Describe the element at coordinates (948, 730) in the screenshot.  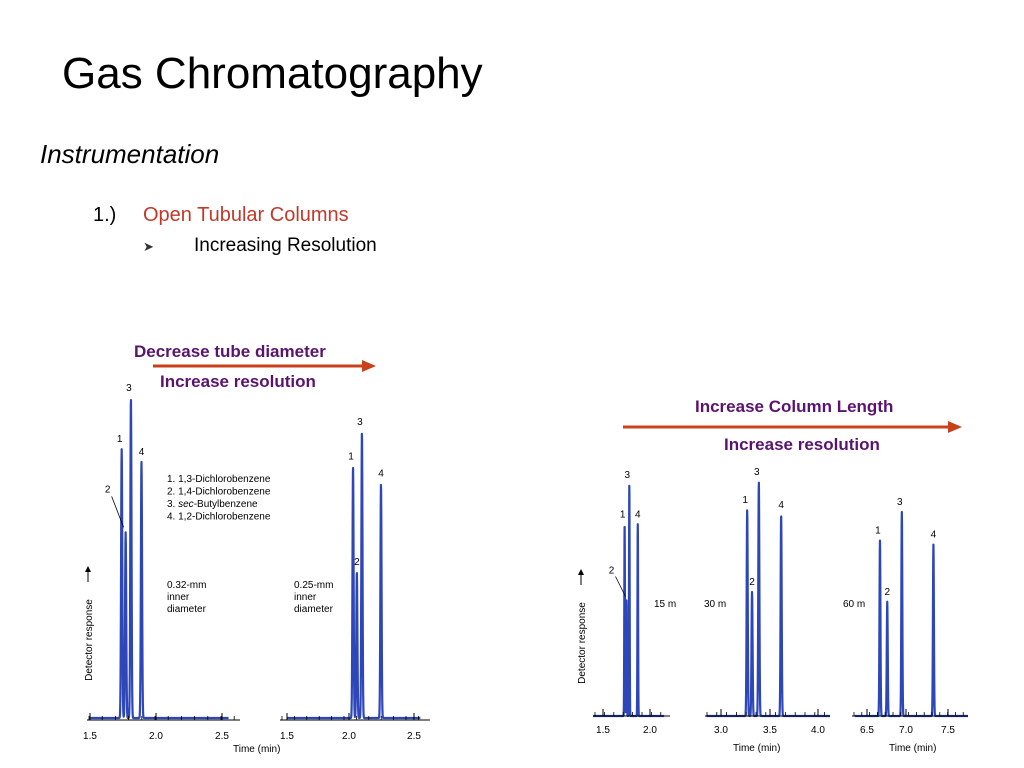
I see `x-tick-label: 7.5` at that location.